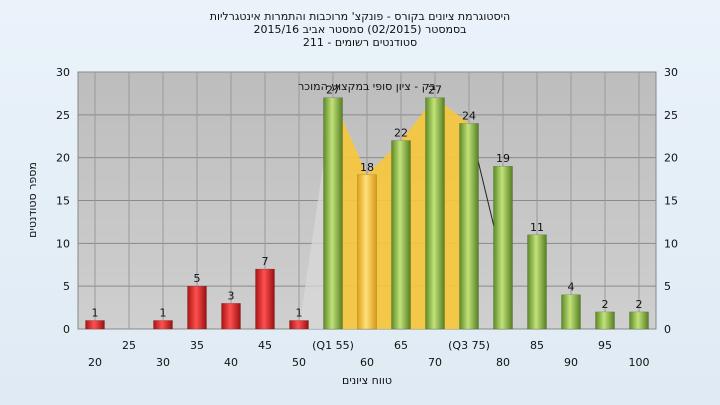  What do you see at coordinates (299, 362) in the screenshot?
I see `x-tick-label: 50` at bounding box center [299, 362].